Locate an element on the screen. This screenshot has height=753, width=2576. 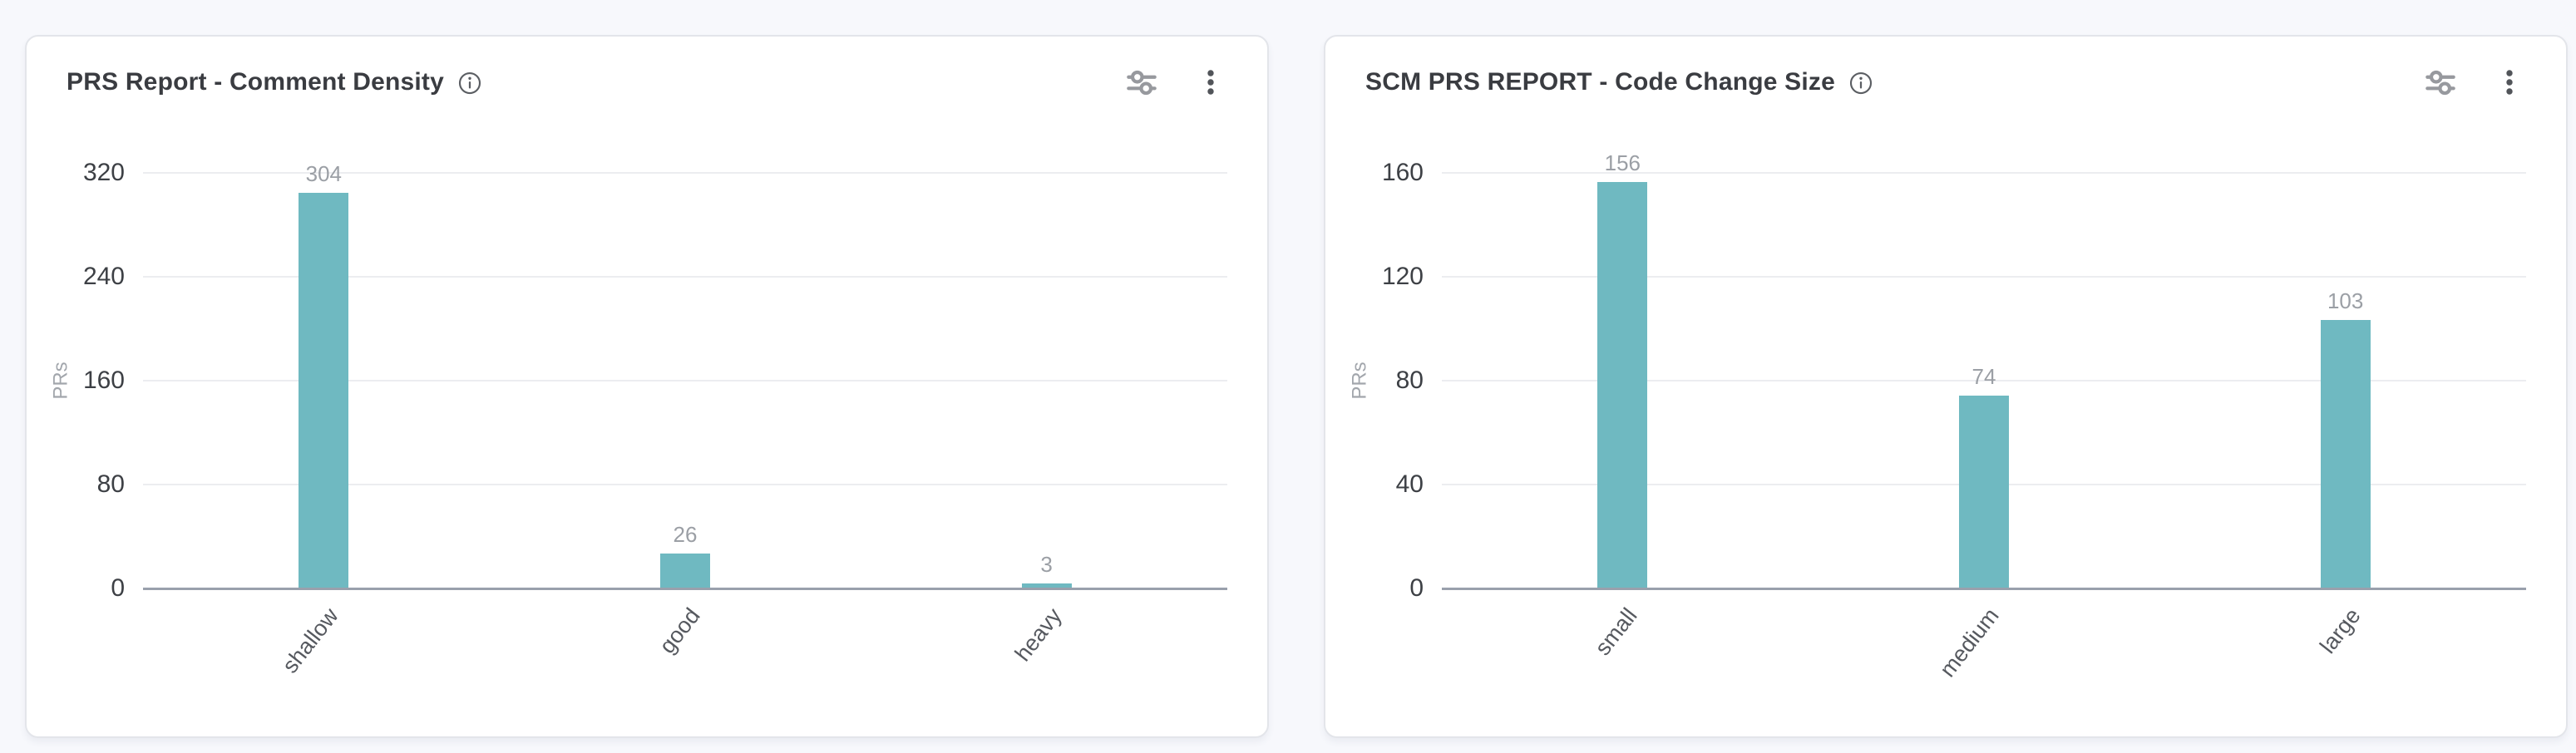
y-axis-ticks: 0 80 160 240 320 is located at coordinates (76, 423).